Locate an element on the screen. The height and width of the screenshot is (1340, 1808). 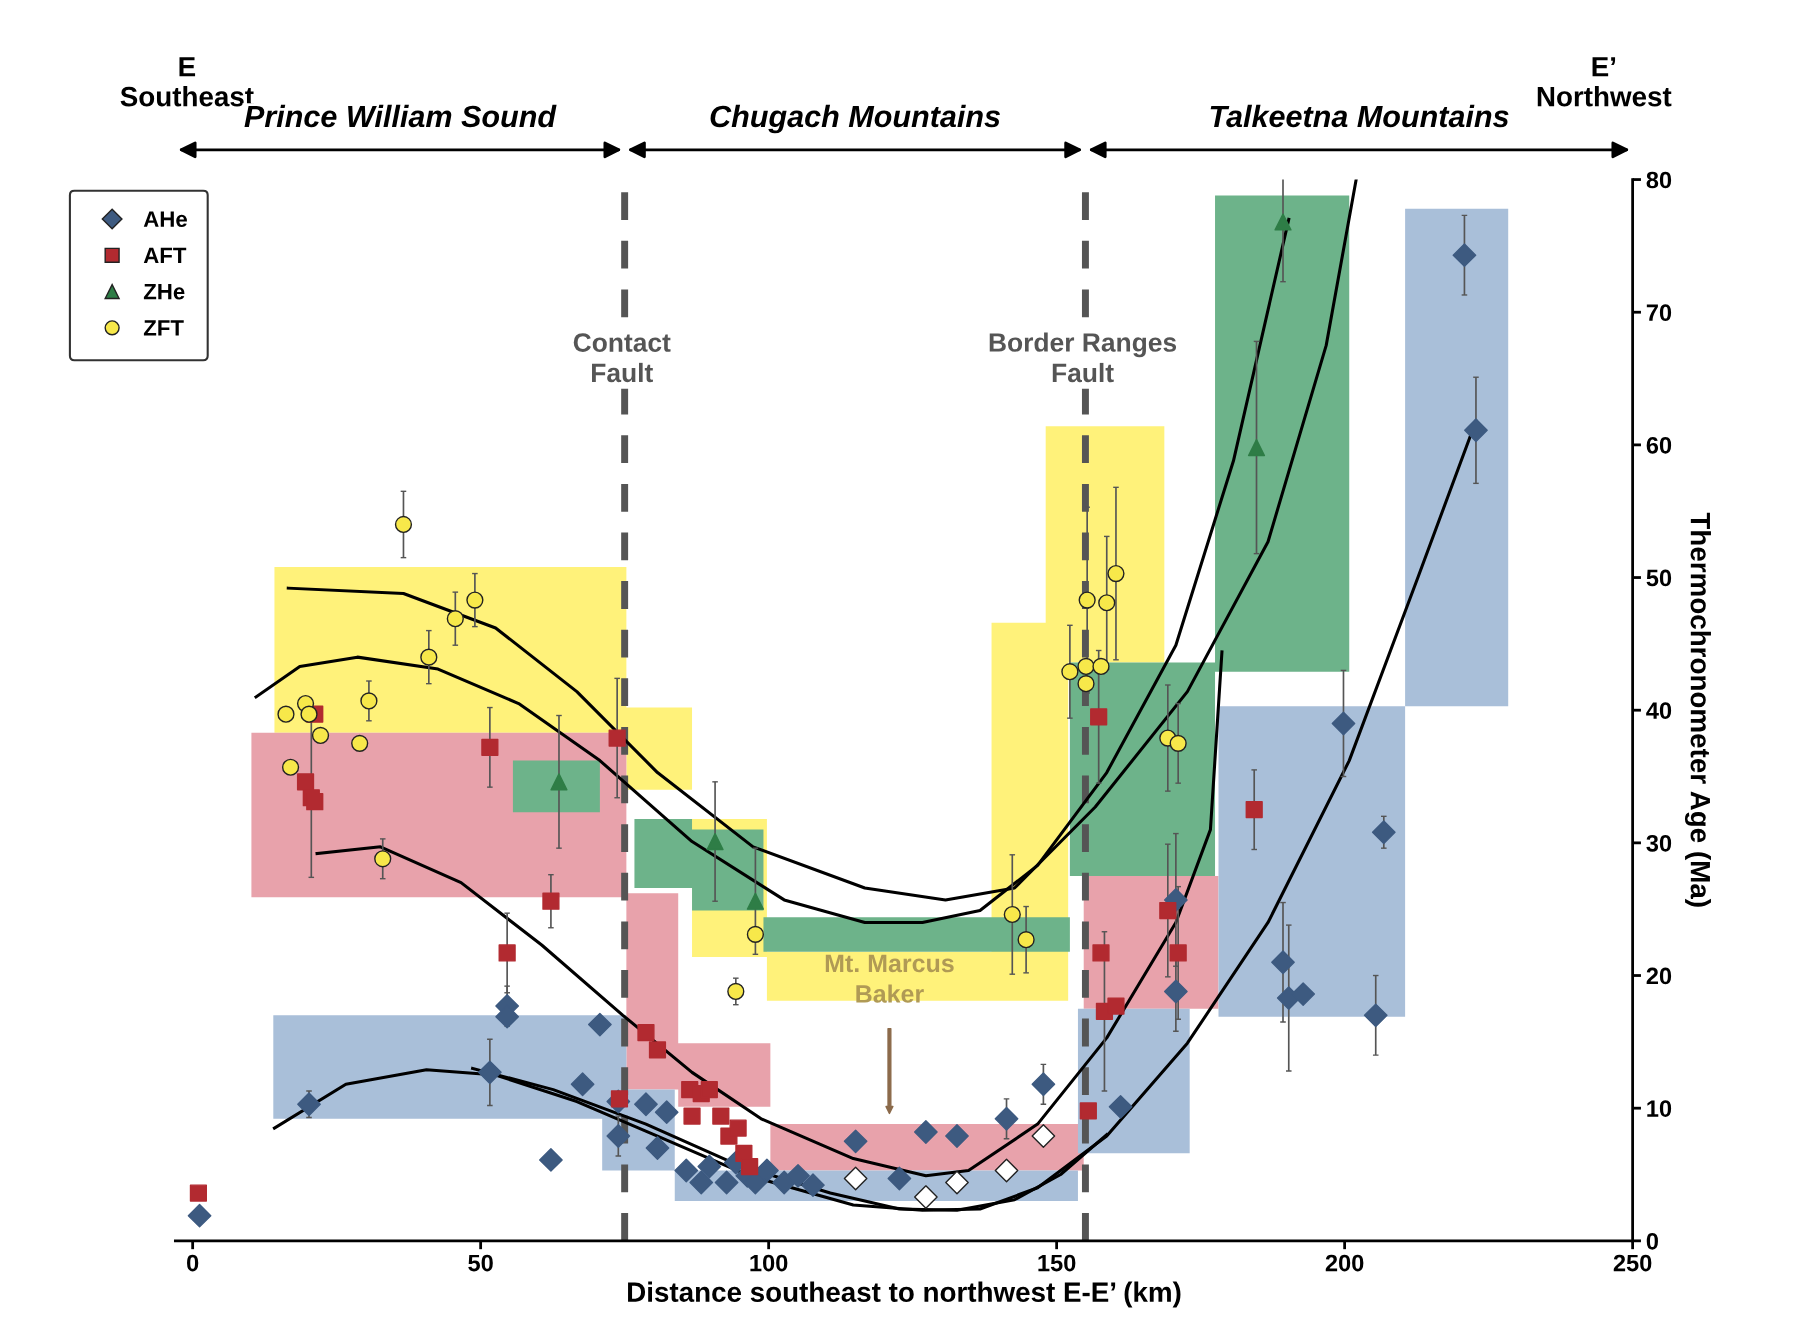
x-tick-label: 150 is located at coordinates (1057, 1263).